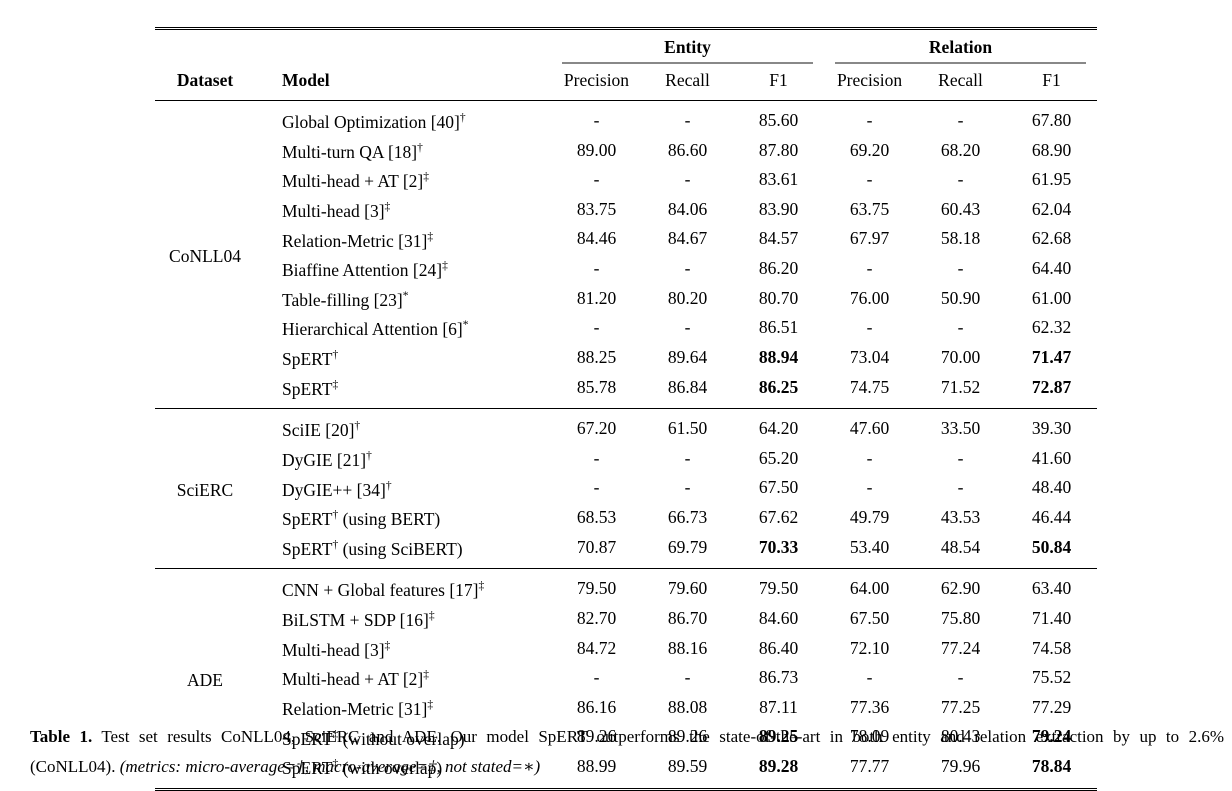 Image resolution: width=1232 pixels, height=791 pixels. I want to click on entity-f1-header: F1, so click(778, 80).